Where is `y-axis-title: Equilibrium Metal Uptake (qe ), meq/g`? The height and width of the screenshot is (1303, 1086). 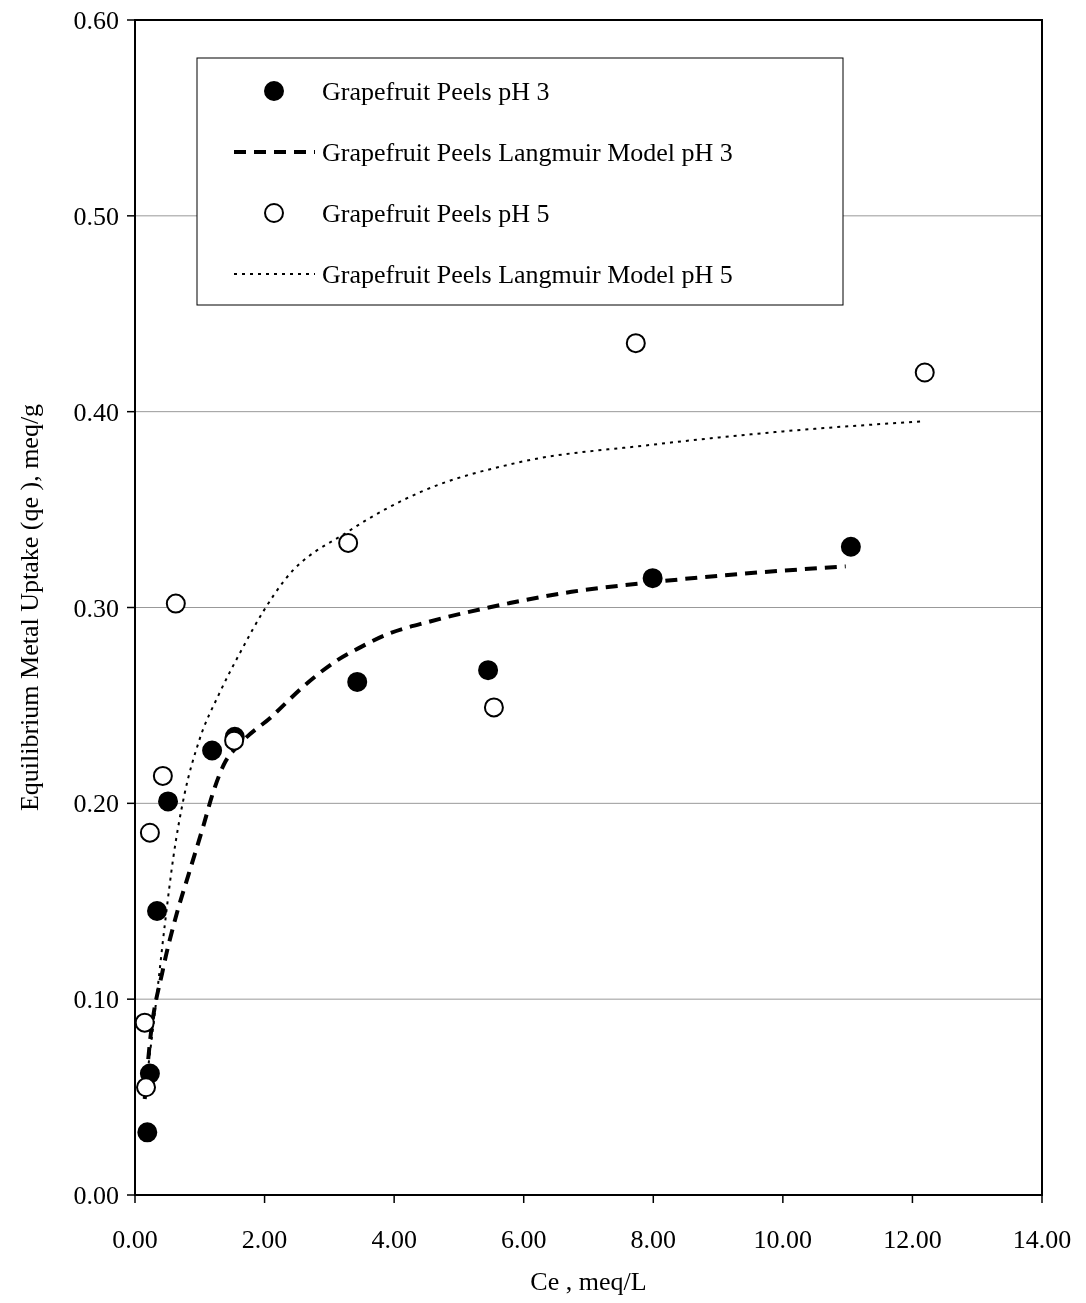 y-axis-title: Equilibrium Metal Uptake (qe ), meq/g is located at coordinates (29, 607).